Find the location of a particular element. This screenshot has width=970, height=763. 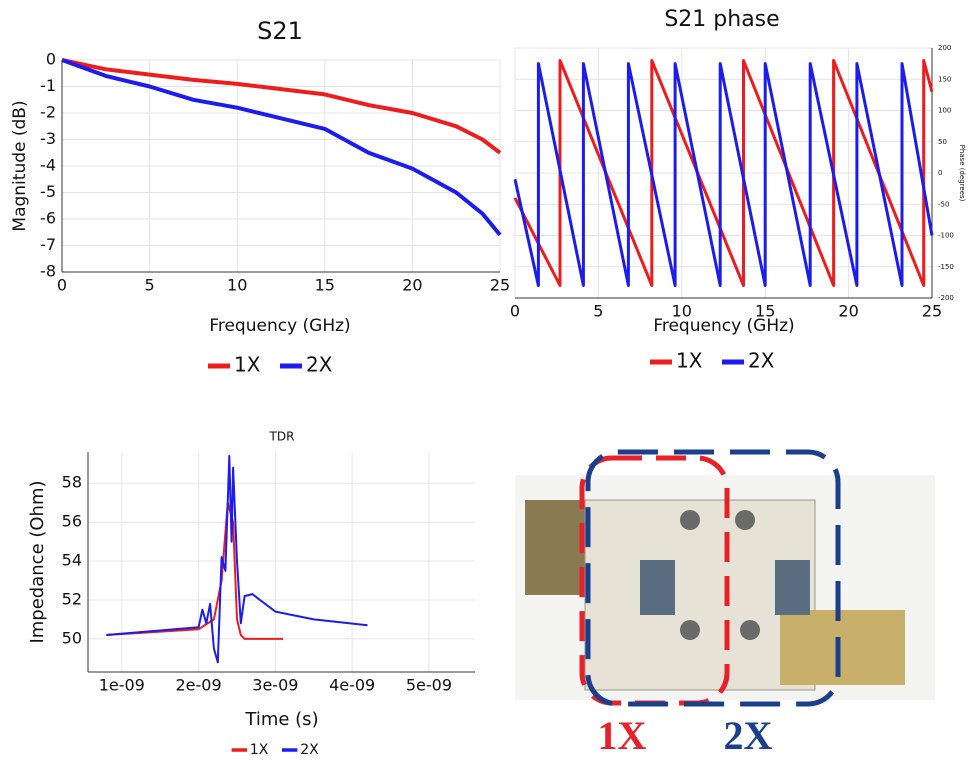

y-tick-label: 100 is located at coordinates (944, 111).